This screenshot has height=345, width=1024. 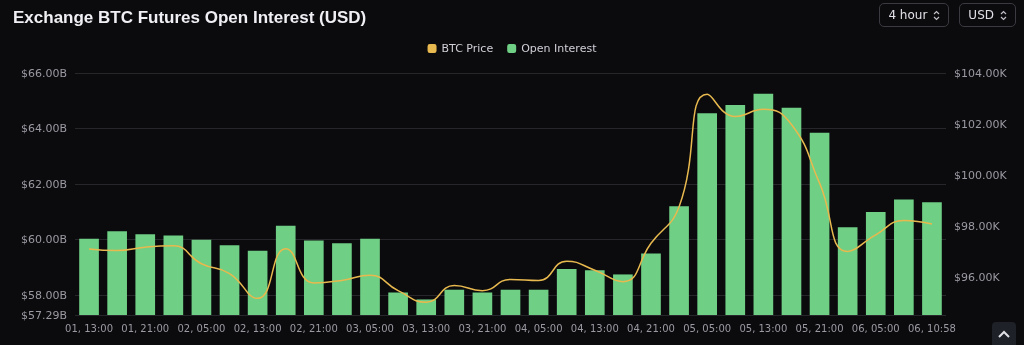 I want to click on y2-tick-label: $104.00K, so click(x=981, y=73).